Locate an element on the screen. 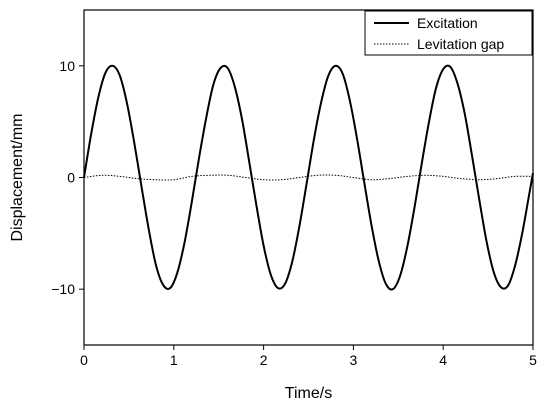  legend-label-levitation-gap: Levitation gap is located at coordinates (460, 44).